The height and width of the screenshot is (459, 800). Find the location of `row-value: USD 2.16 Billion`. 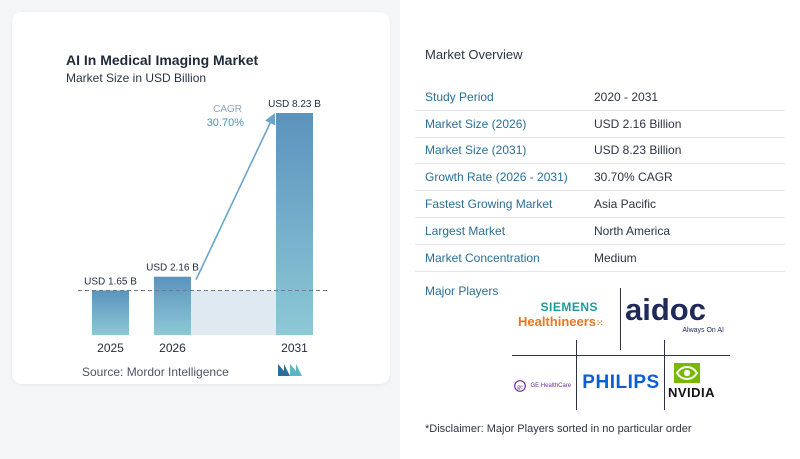

row-value: USD 2.16 Billion is located at coordinates (638, 123).